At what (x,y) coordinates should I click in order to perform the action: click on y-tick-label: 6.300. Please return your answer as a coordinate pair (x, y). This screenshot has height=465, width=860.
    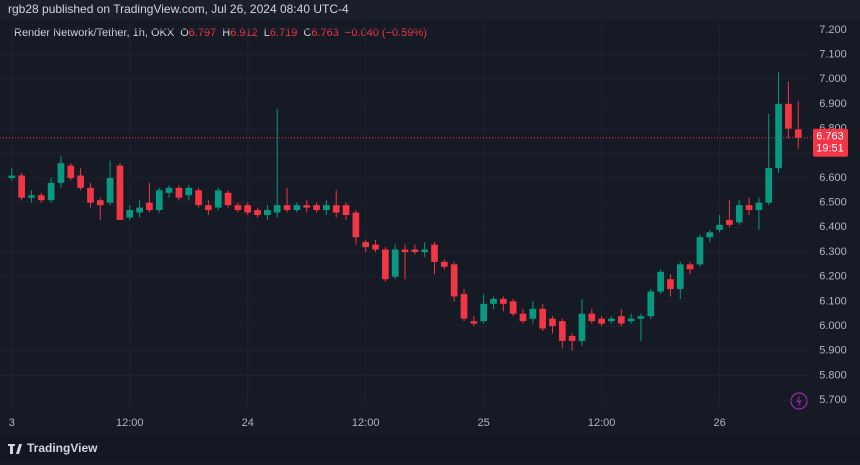
    Looking at the image, I should click on (833, 252).